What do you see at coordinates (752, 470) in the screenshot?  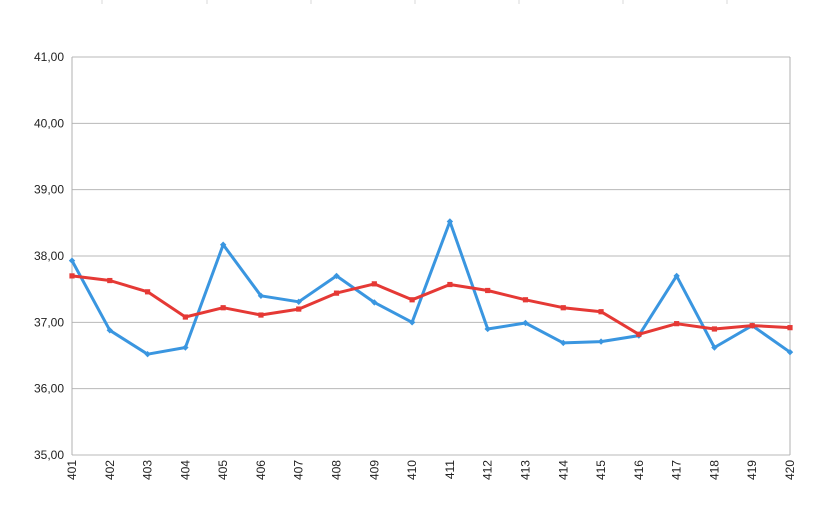 I see `x-tick-label: 419` at bounding box center [752, 470].